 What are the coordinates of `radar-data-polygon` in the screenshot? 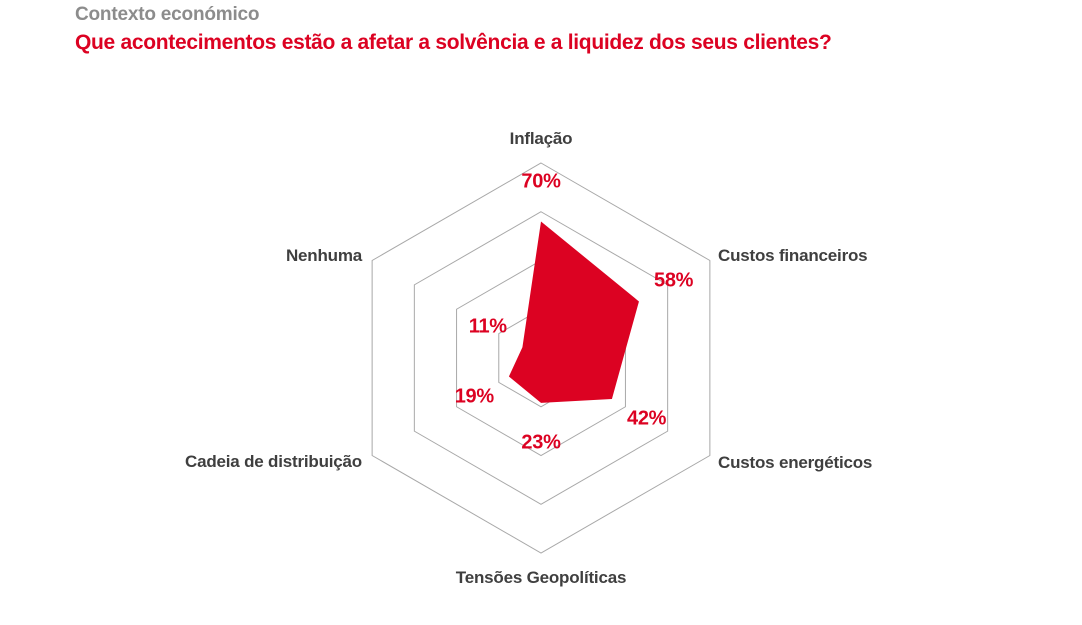 It's located at (573, 312).